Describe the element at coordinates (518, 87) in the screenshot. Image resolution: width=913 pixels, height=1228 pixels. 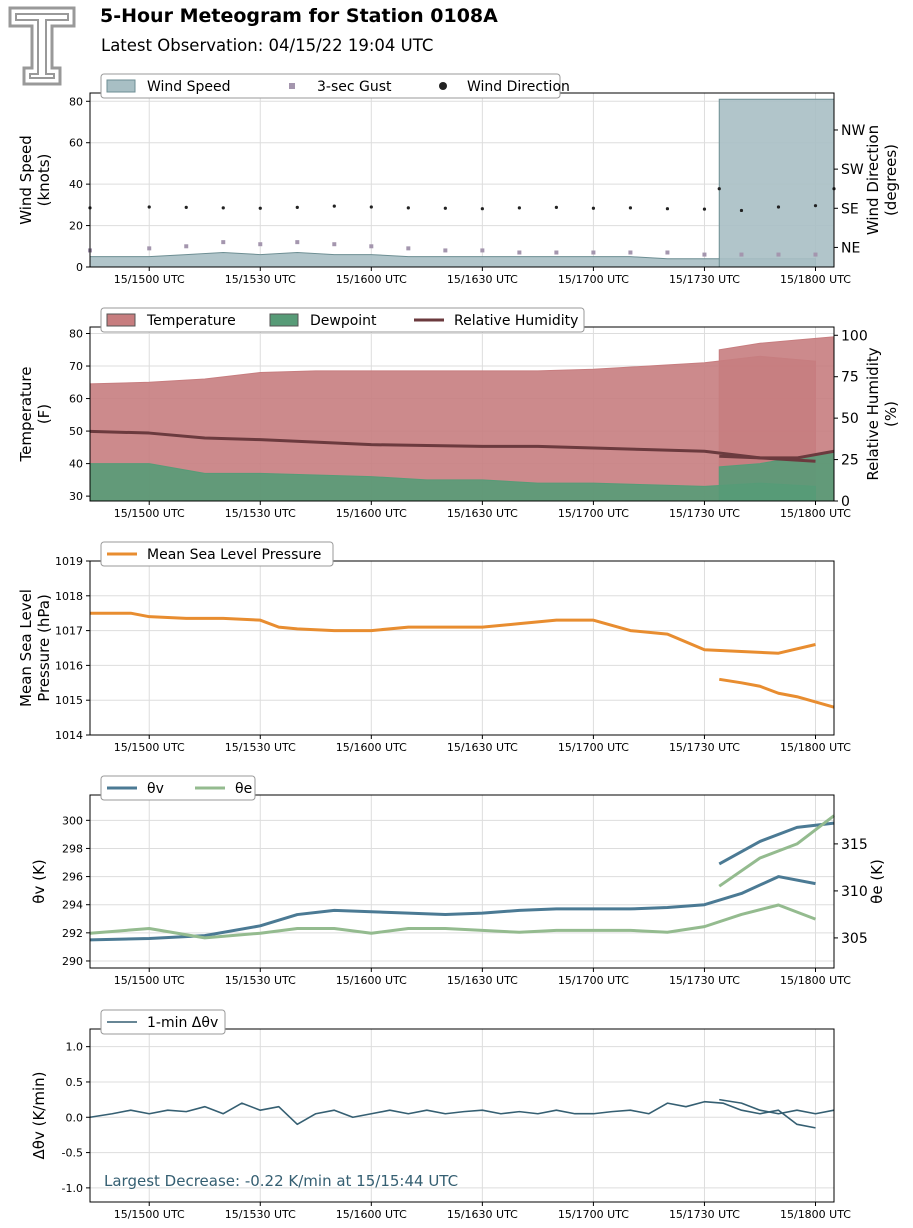
I see `legend-label: Wind Direction` at that location.